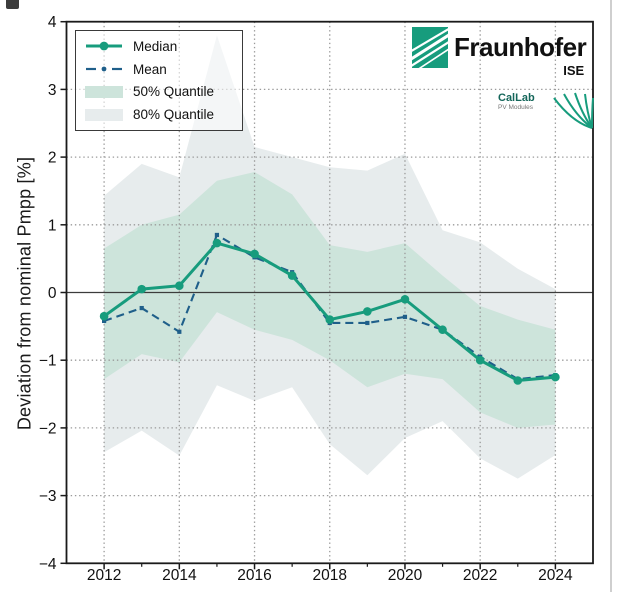 The height and width of the screenshot is (592, 619). What do you see at coordinates (104, 575) in the screenshot?
I see `x-tick-label: 2012` at bounding box center [104, 575].